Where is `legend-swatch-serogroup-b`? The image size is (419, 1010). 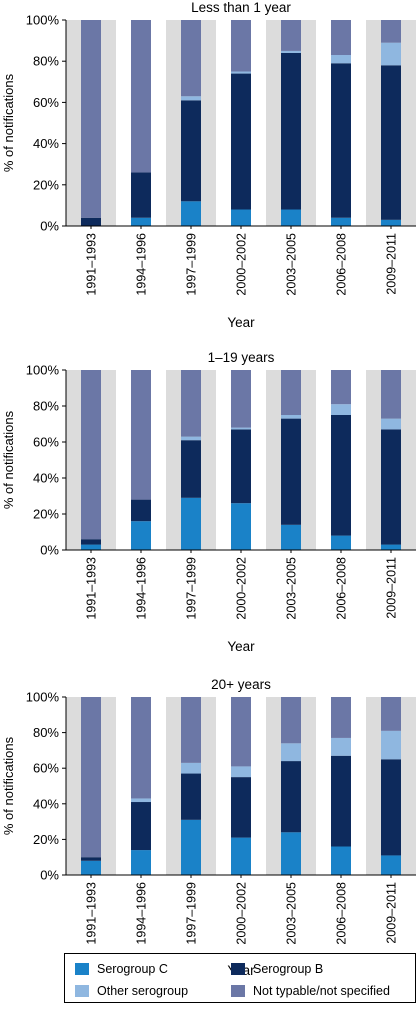 legend-swatch-serogroup-b is located at coordinates (238, 969).